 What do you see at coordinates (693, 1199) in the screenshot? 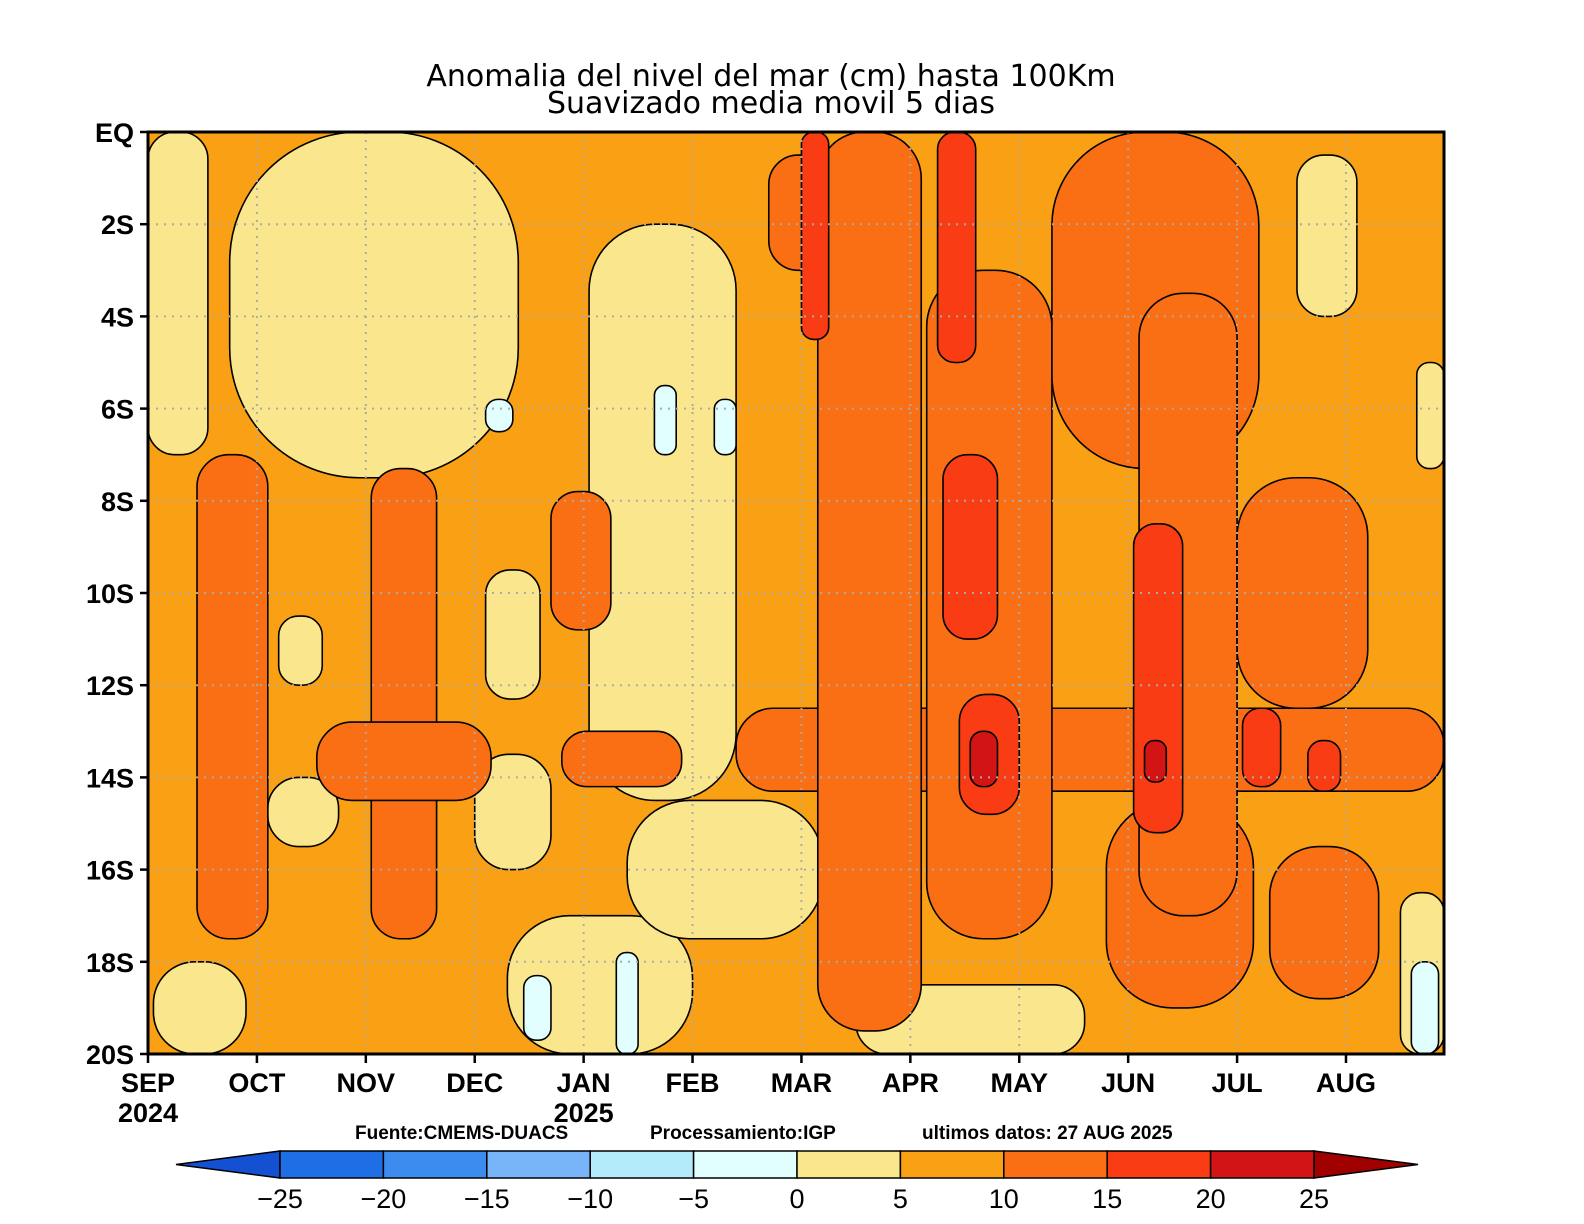
I see `colorbar-label: −5` at bounding box center [693, 1199].